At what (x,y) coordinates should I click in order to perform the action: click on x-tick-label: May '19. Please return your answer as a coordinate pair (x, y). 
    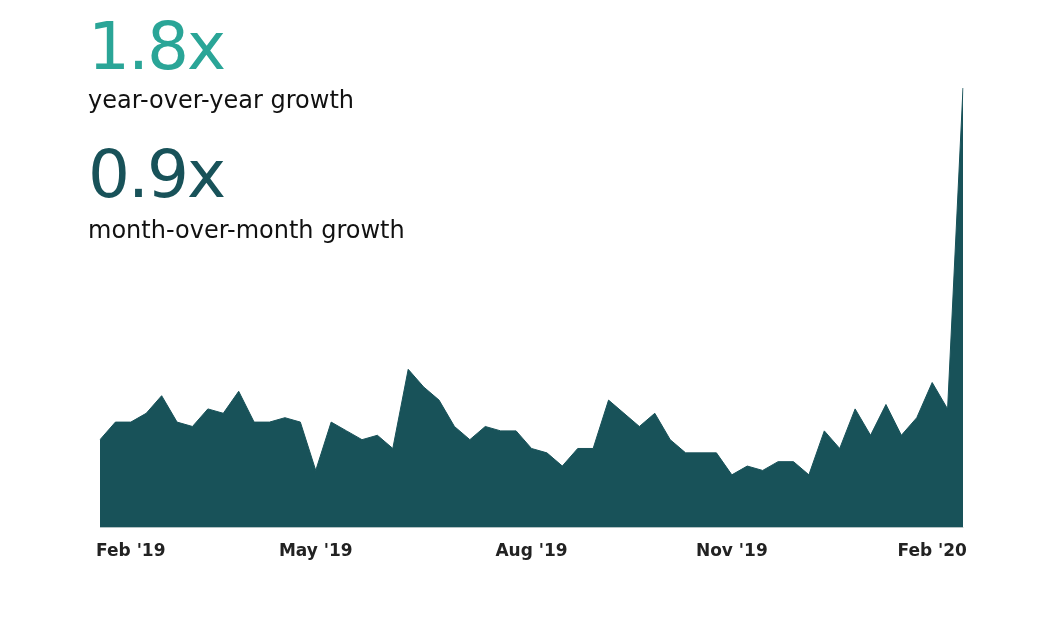
    Looking at the image, I should click on (315, 550).